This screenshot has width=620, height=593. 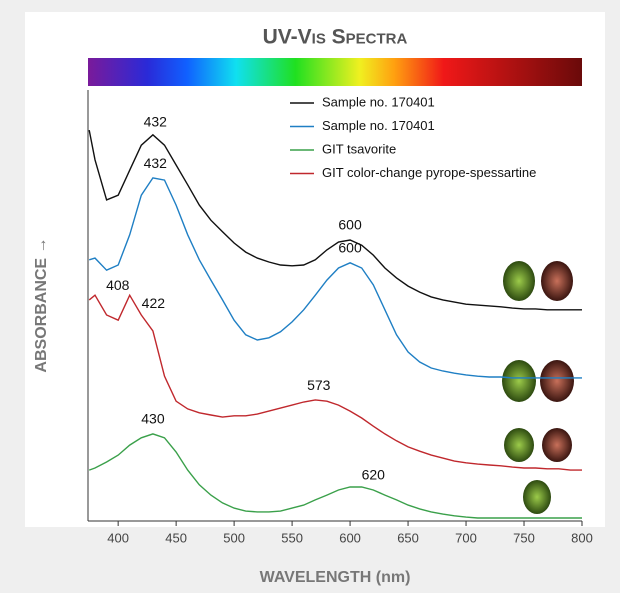 I want to click on peak-label: 430, so click(x=153, y=419).